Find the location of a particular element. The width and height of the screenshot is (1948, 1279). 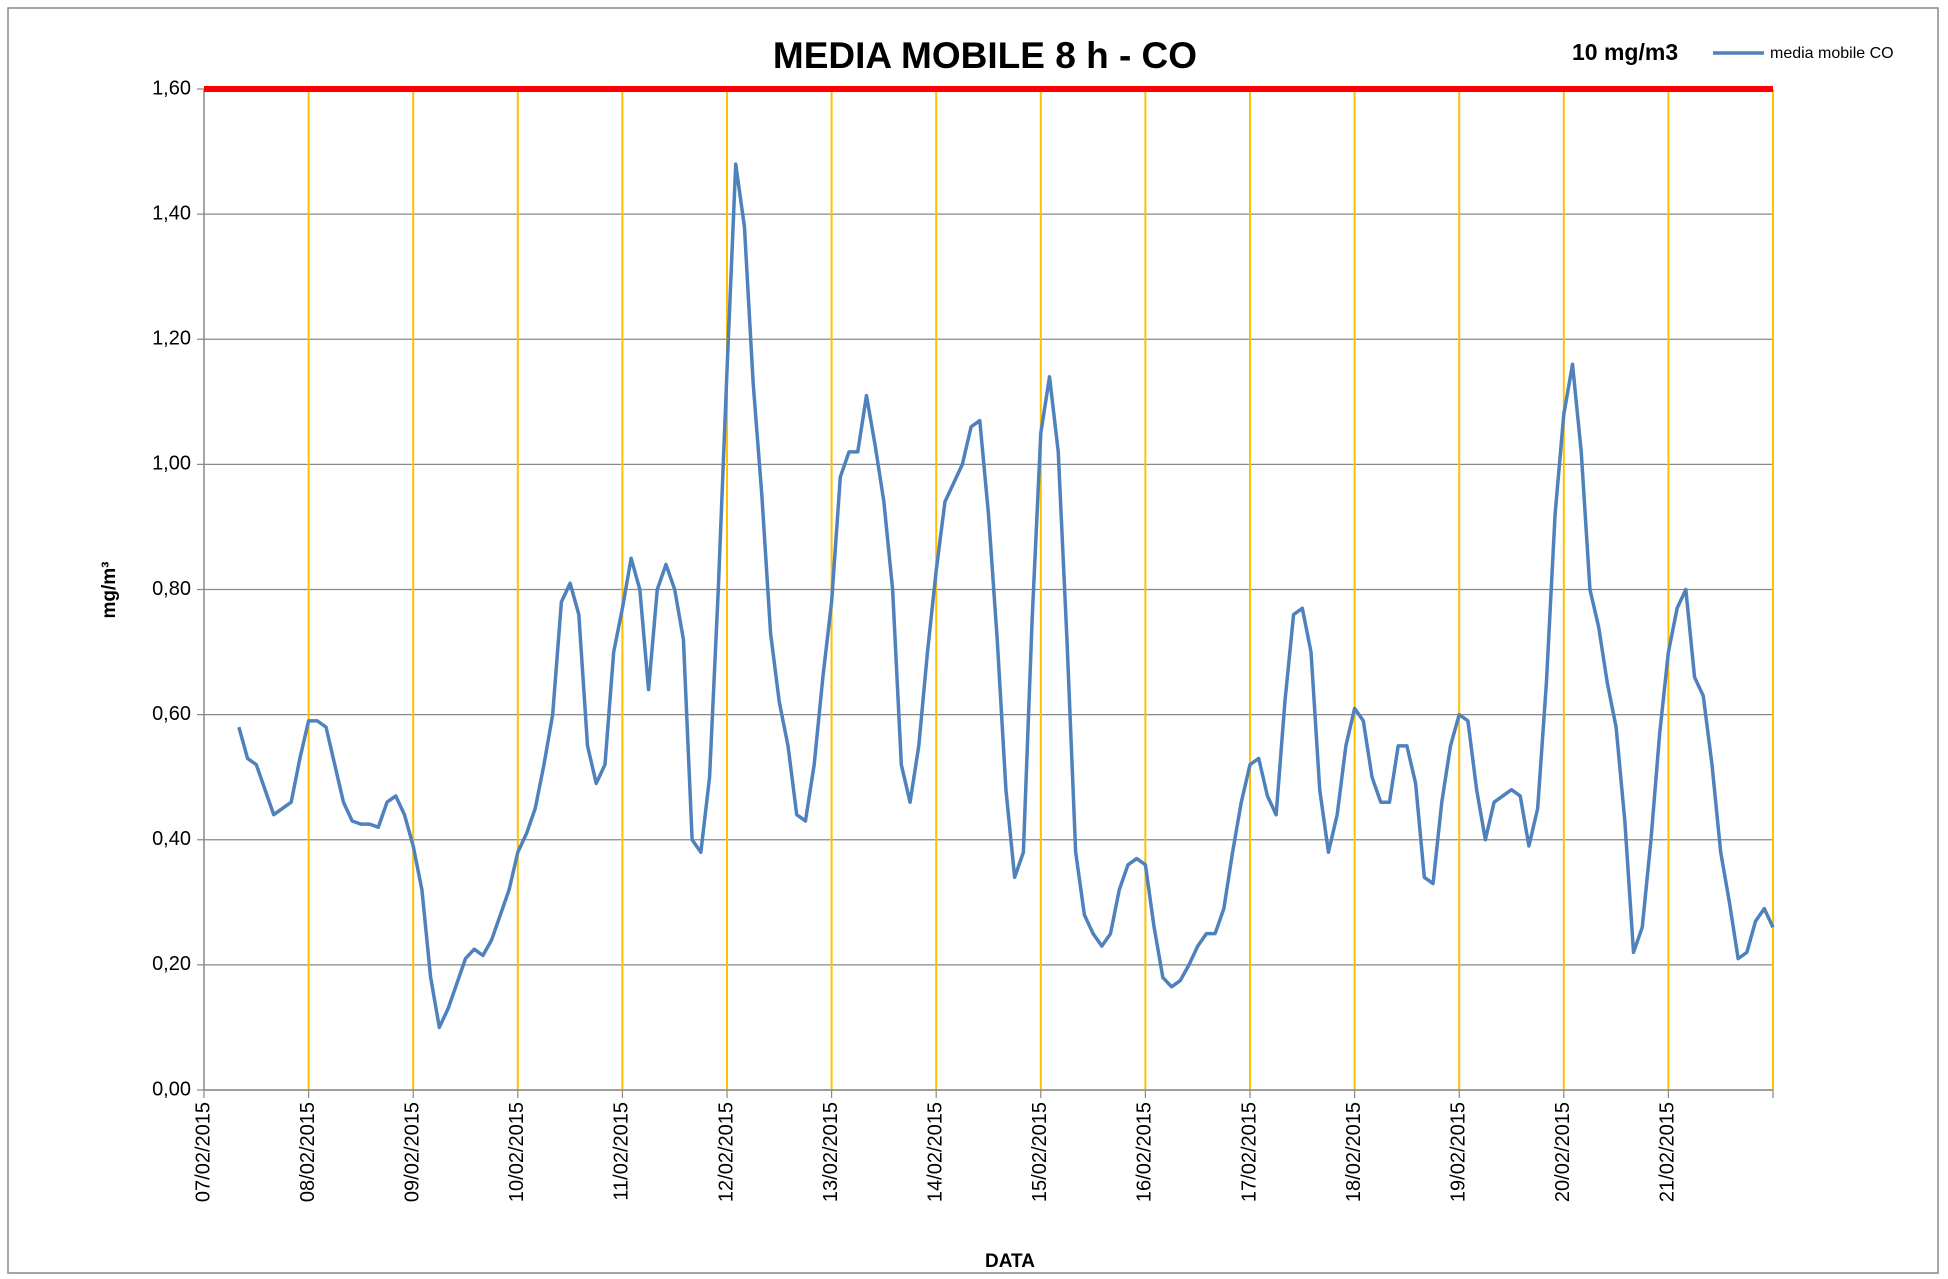

x-tick-label: 21/02/2015 is located at coordinates (1668, 1152).